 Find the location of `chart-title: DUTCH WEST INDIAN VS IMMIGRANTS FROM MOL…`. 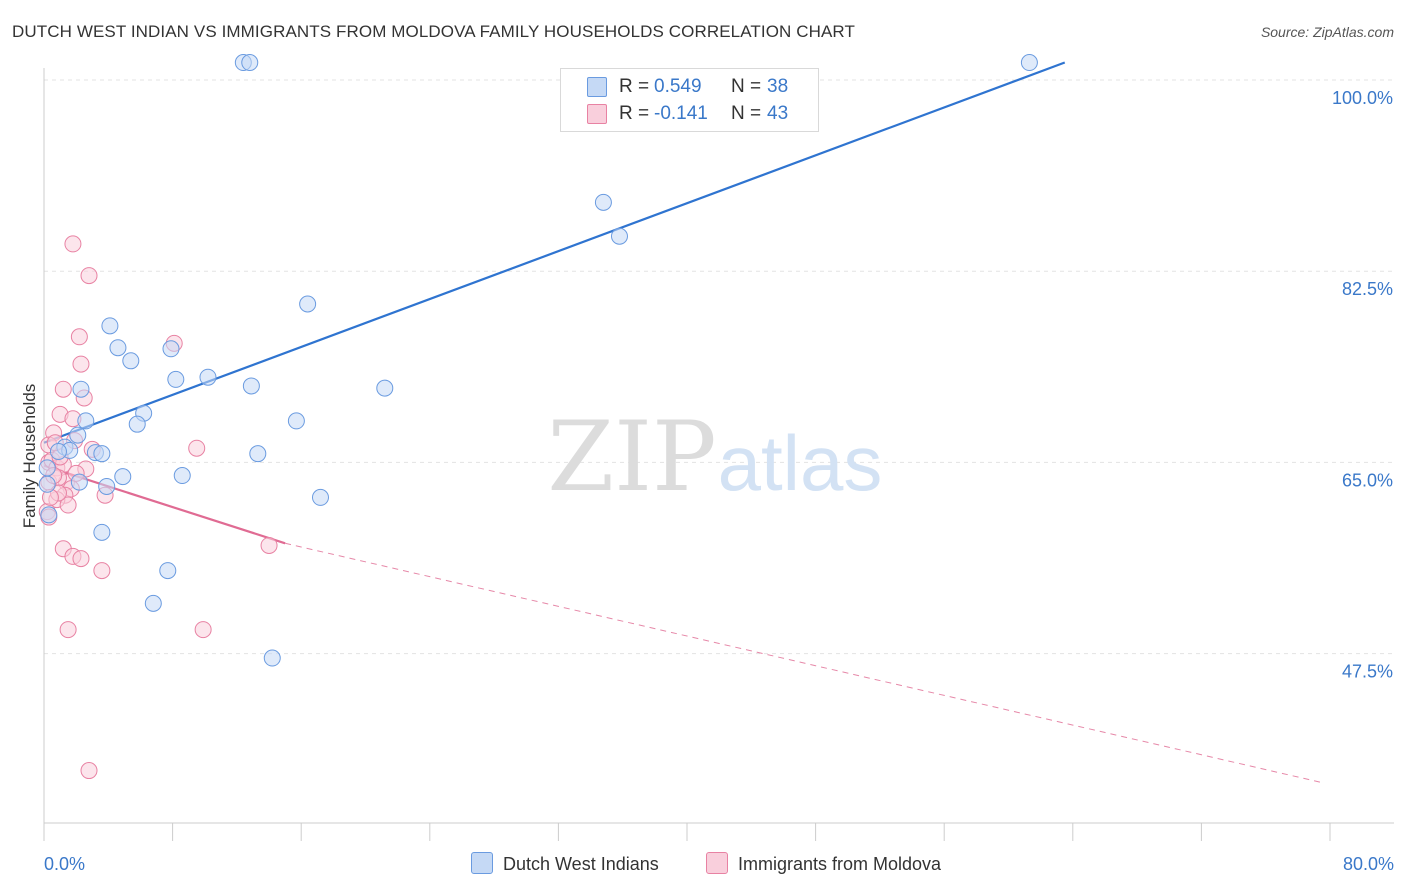

chart-title: DUTCH WEST INDIAN VS IMMIGRANTS FROM MOL… is located at coordinates (433, 31).